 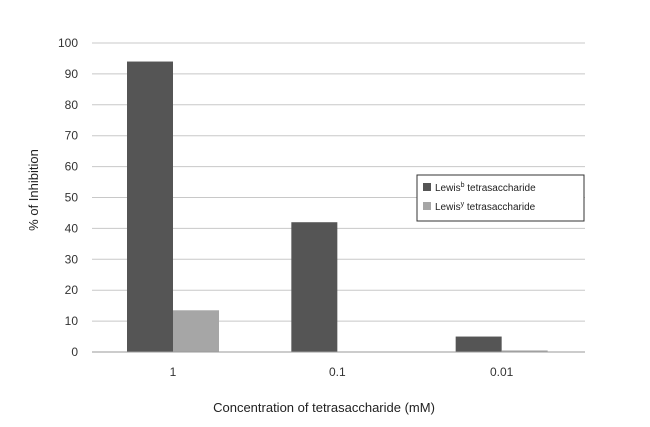 What do you see at coordinates (72, 290) in the screenshot?
I see `y-tick-label: 20` at bounding box center [72, 290].